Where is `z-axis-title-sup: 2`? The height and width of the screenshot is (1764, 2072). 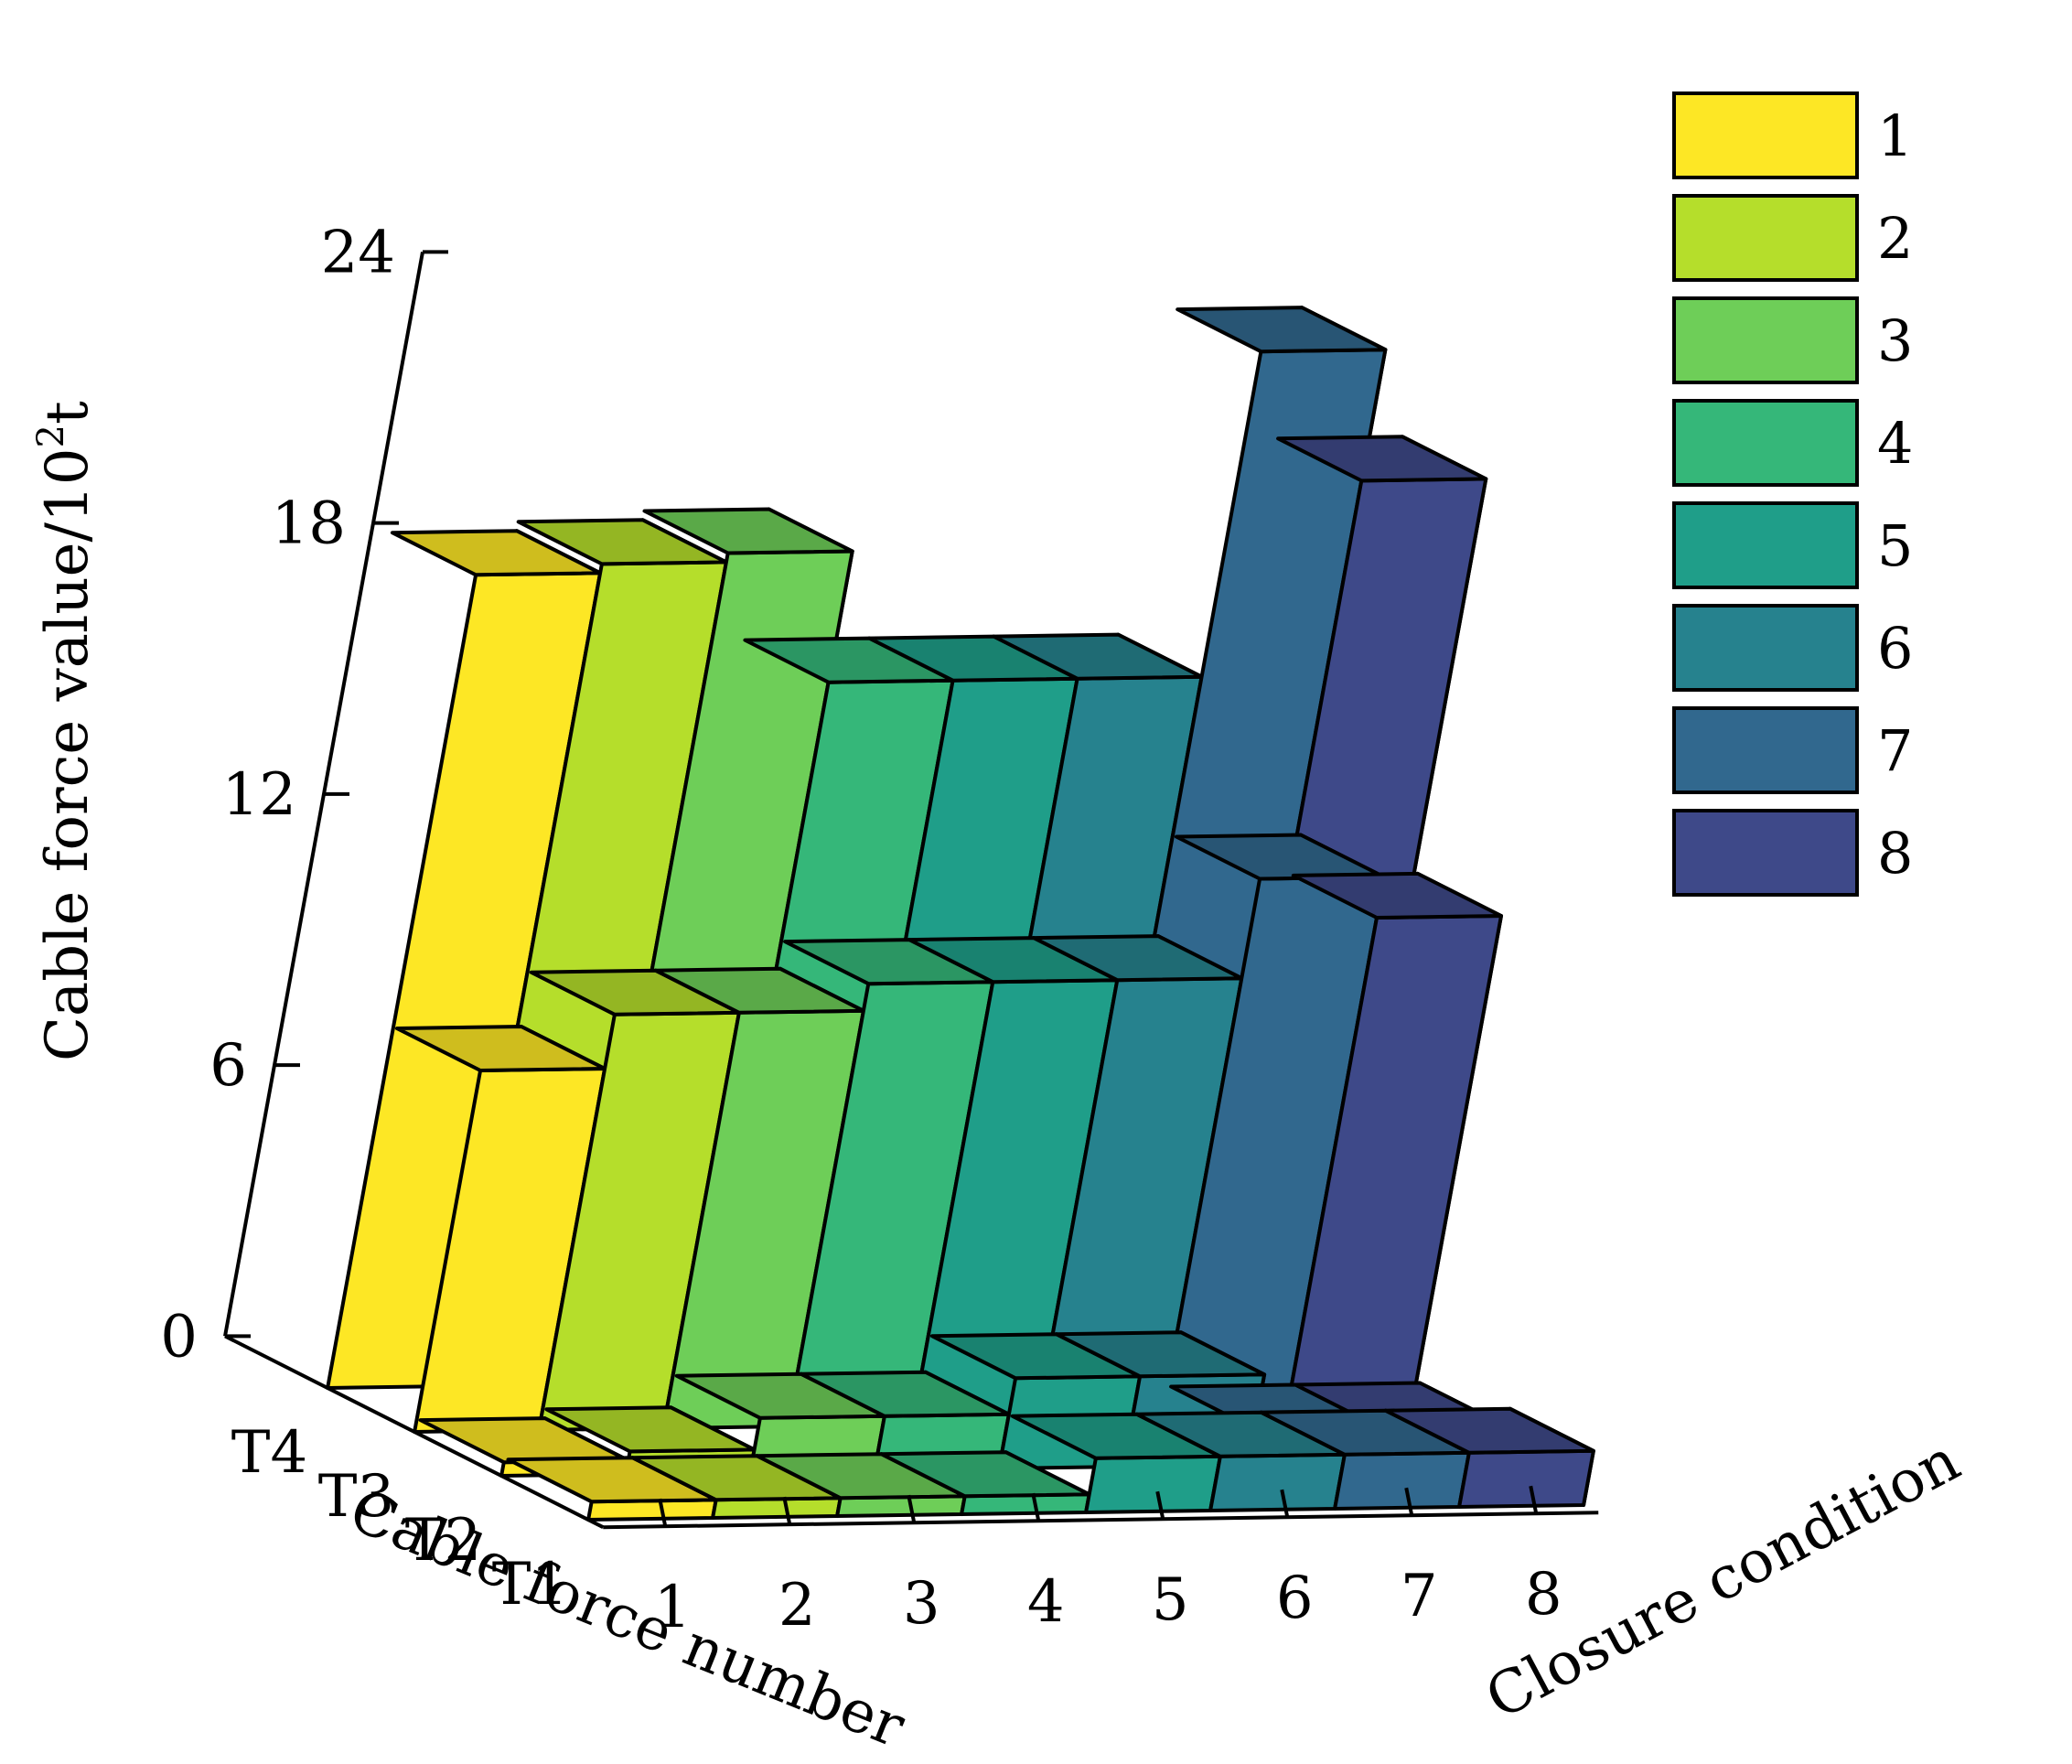 z-axis-title-sup: 2 is located at coordinates (51, 436).